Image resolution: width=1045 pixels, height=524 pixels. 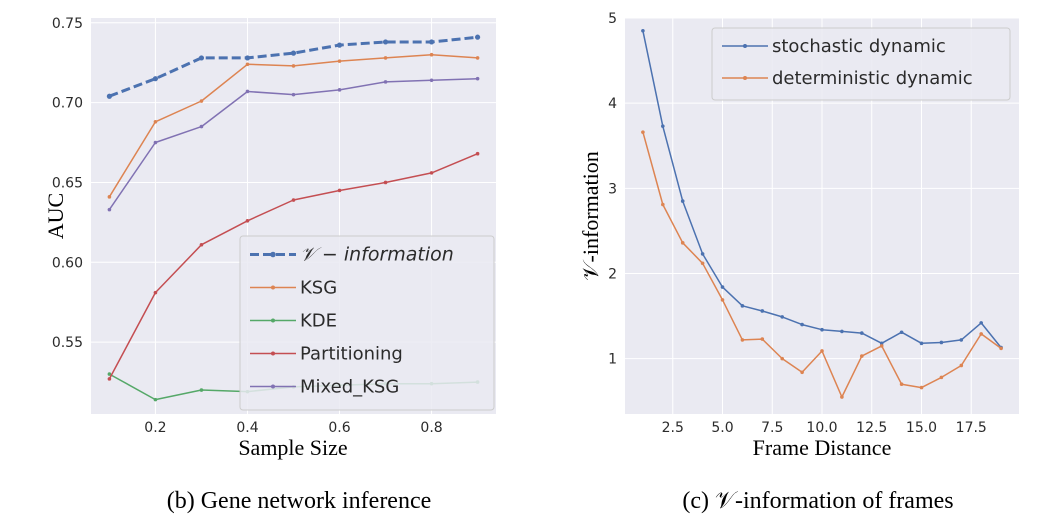 What do you see at coordinates (318, 321) in the screenshot?
I see `legend-label: KDE` at bounding box center [318, 321].